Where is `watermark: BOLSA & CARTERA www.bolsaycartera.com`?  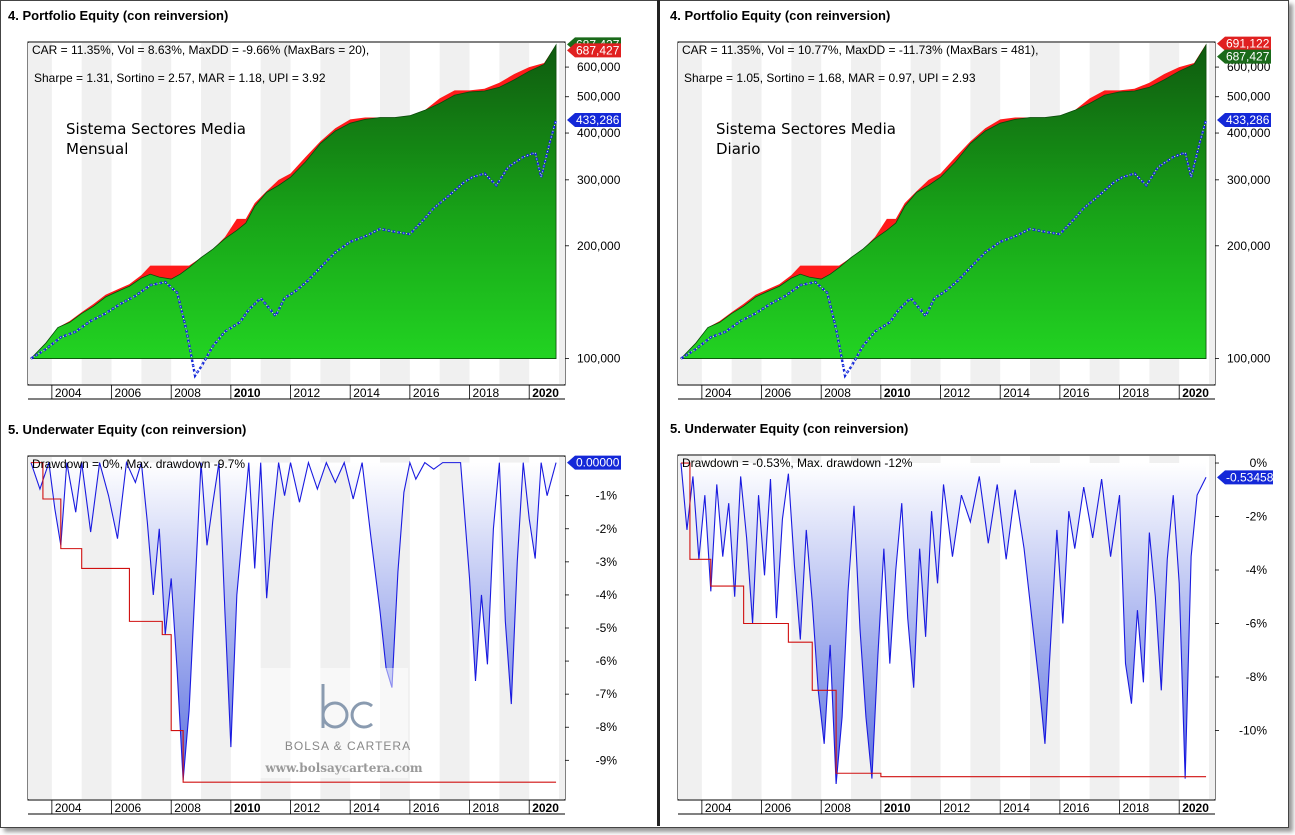
watermark: BOLSA & CARTERA www.bolsaycartera.com is located at coordinates (340, 723).